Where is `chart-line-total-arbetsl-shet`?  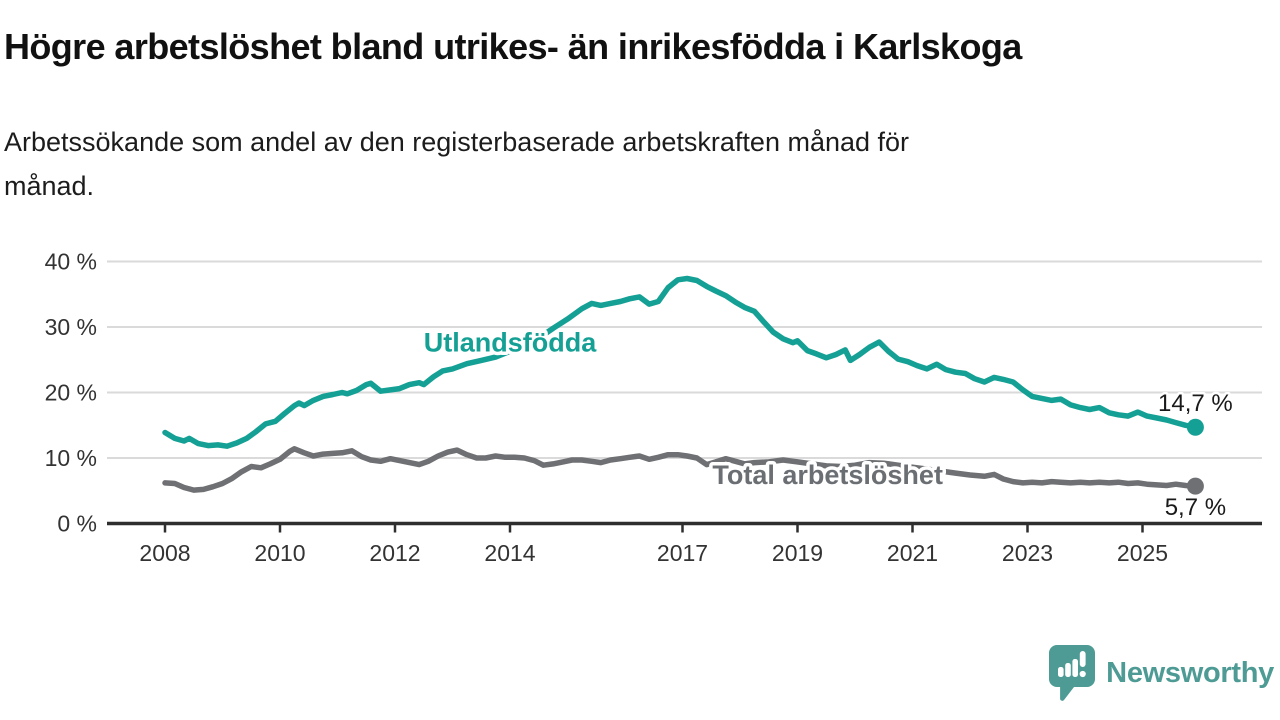
chart-line-total-arbetsl-shet is located at coordinates (680, 469).